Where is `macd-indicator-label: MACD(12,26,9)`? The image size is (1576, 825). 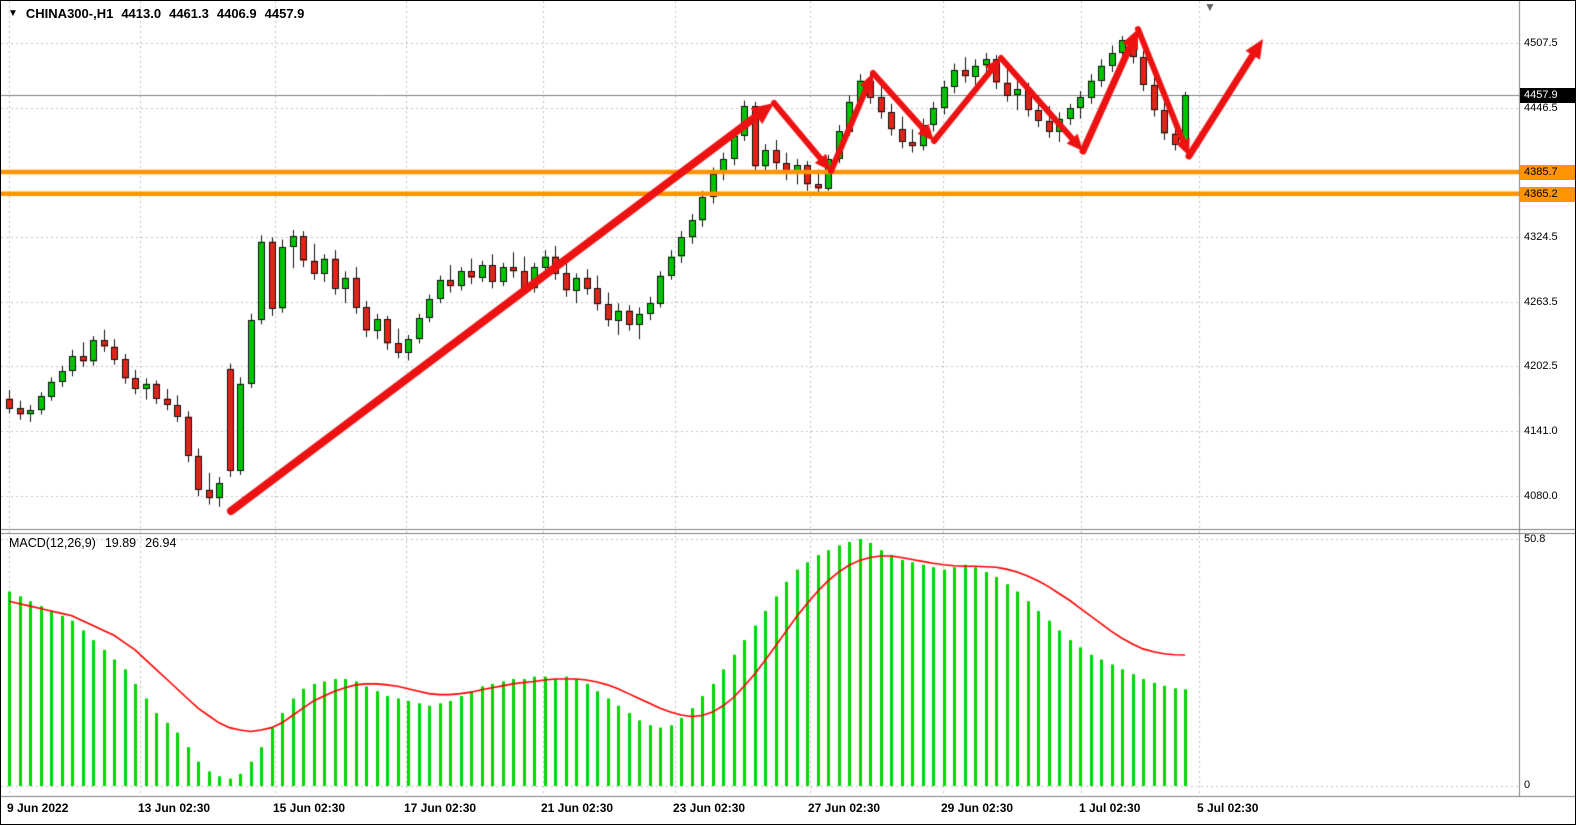
macd-indicator-label: MACD(12,26,9) is located at coordinates (52, 543).